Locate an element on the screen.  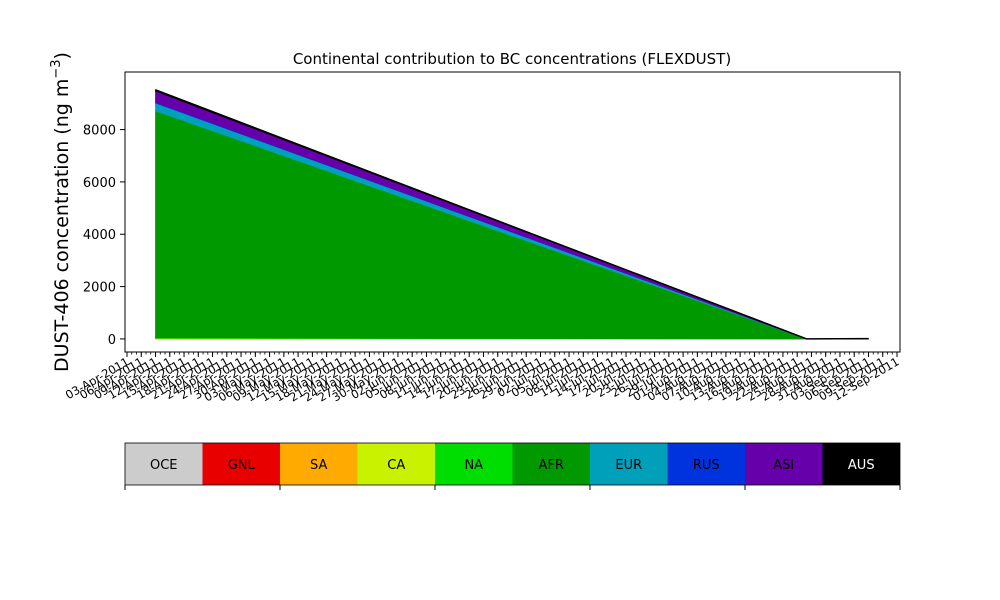
legend-label-aus: AUS is located at coordinates (861, 465).